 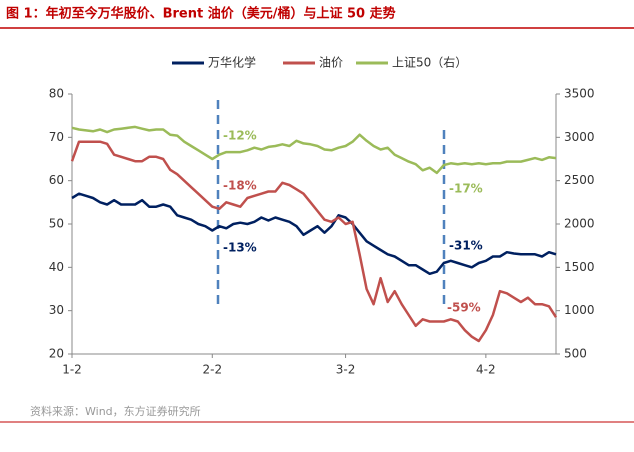 I want to click on y-tick-label: 20, so click(x=56, y=354).